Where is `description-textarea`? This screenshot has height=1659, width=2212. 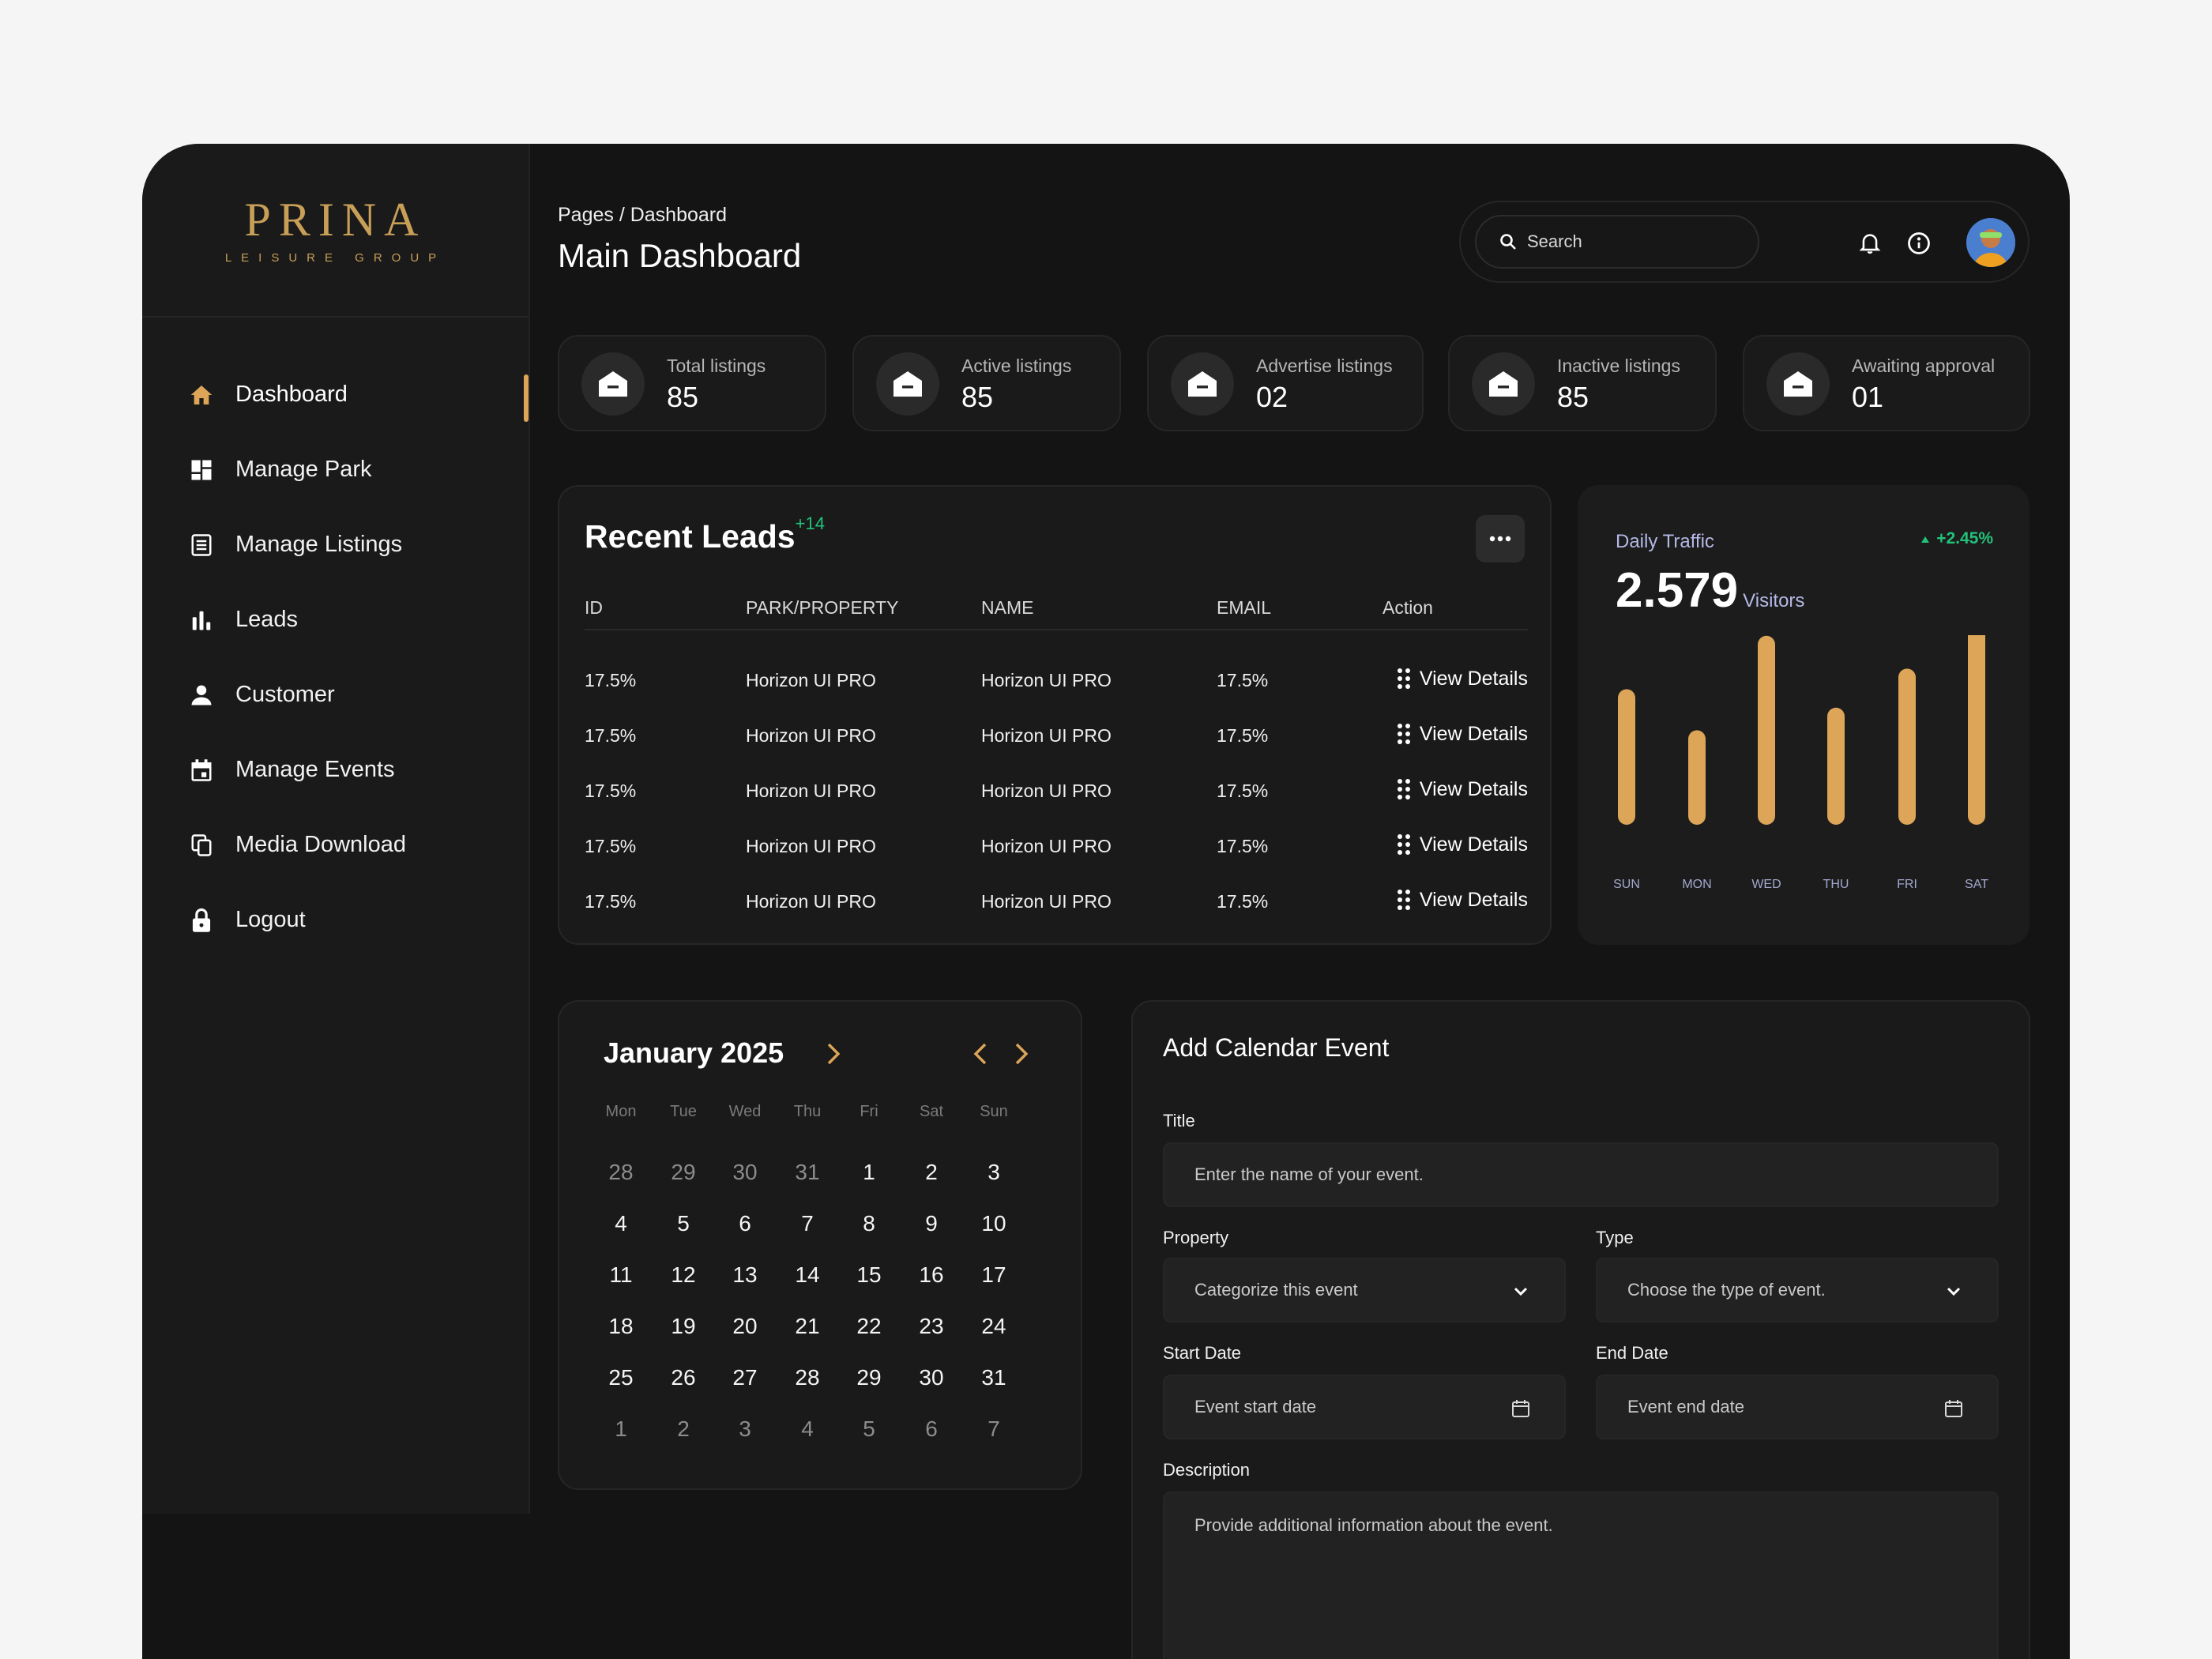
description-textarea is located at coordinates (1596, 1586).